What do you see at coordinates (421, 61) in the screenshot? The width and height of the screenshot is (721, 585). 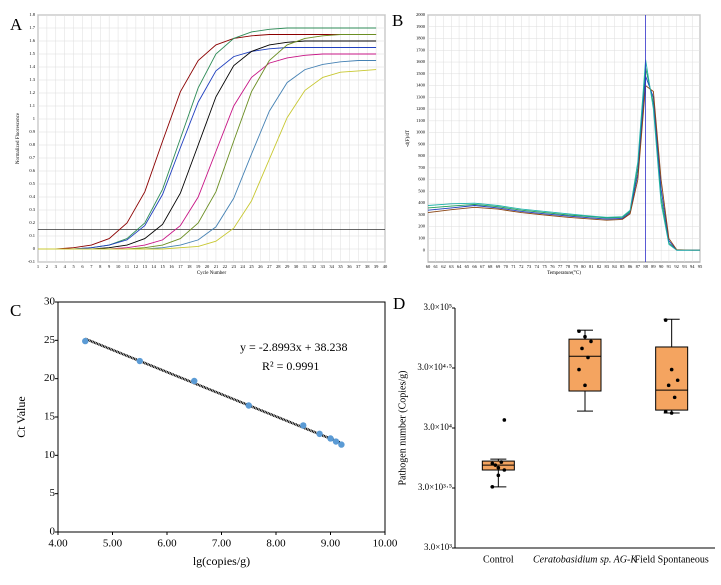 I see `y-tick-label: 1600` at bounding box center [421, 61].